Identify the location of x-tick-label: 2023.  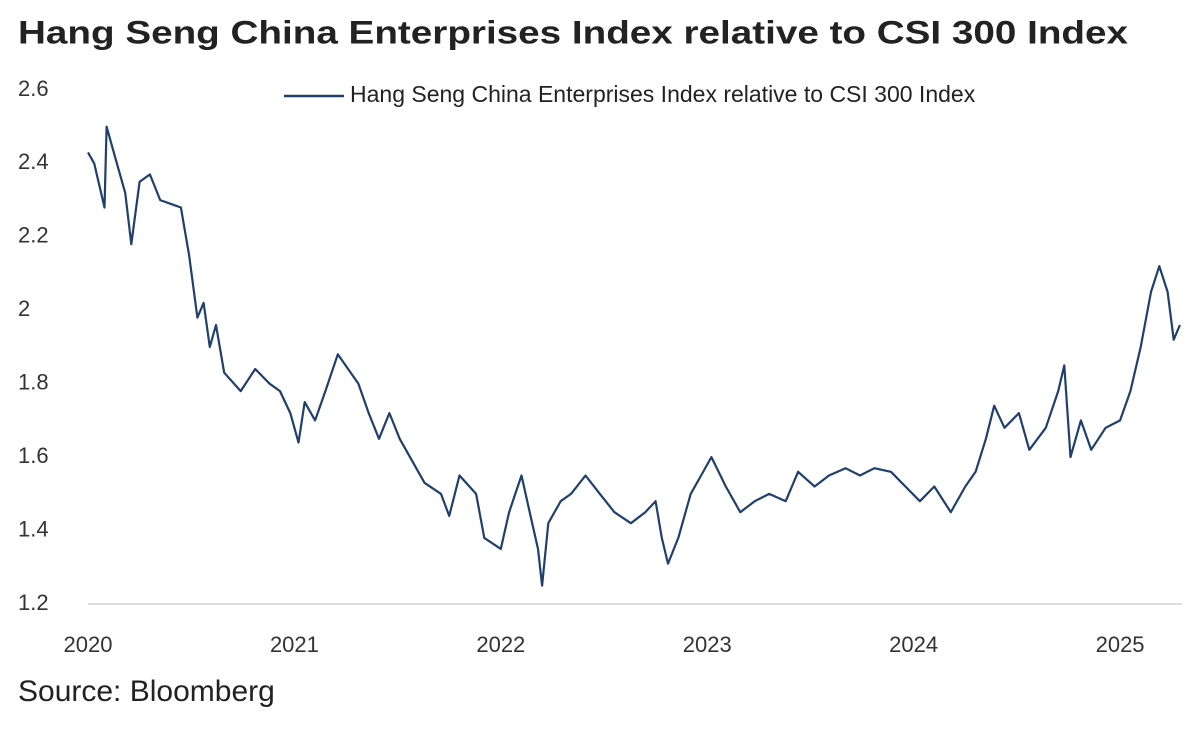
(707, 644).